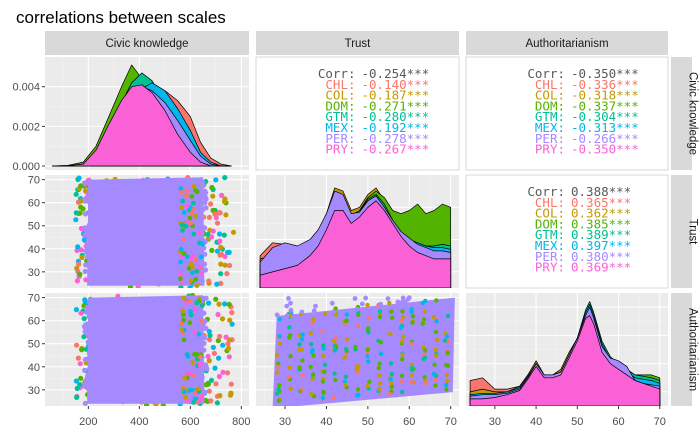 Image resolution: width=700 pixels, height=432 pixels. Describe the element at coordinates (34, 227) in the screenshot. I see `y-axis-tick-label: 50` at that location.